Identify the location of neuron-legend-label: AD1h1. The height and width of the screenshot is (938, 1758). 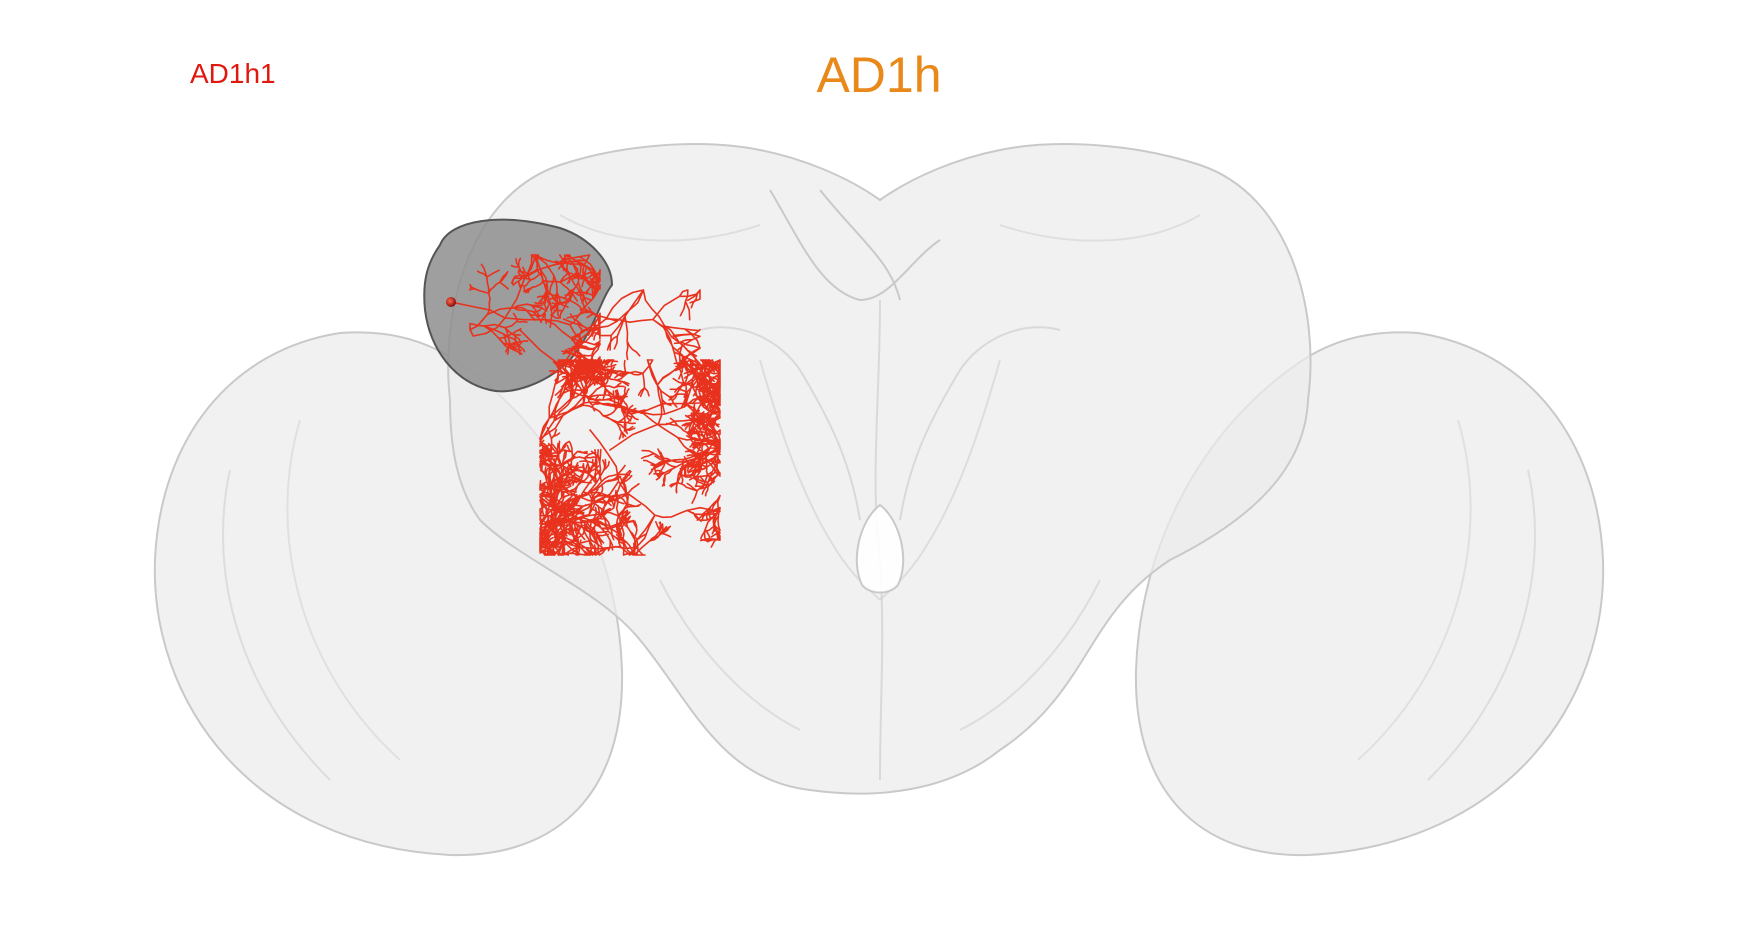
(233, 73).